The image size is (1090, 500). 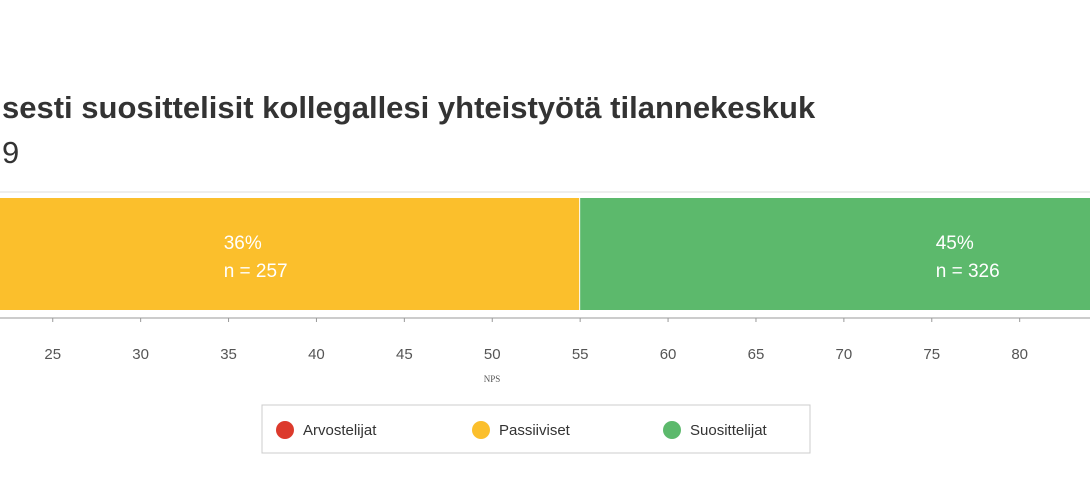 What do you see at coordinates (844, 354) in the screenshot?
I see `x-tick-label: 70` at bounding box center [844, 354].